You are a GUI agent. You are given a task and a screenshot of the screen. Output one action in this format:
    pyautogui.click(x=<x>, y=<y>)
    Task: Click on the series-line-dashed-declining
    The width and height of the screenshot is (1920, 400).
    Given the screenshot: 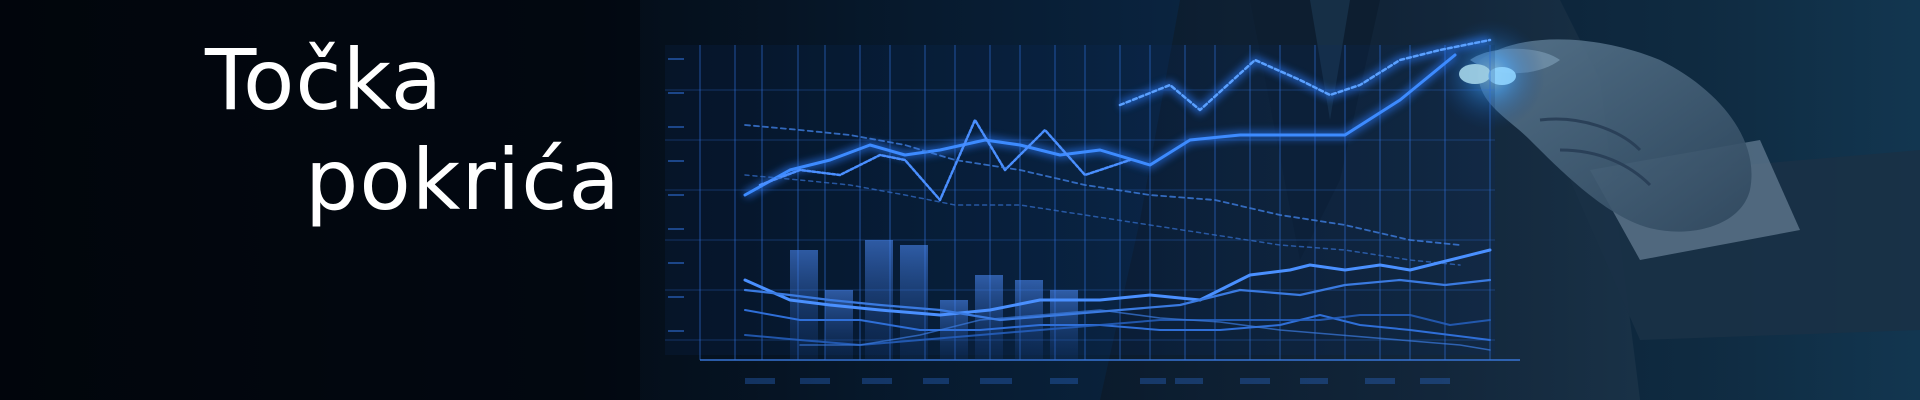 What is the action you would take?
    pyautogui.click(x=1102, y=185)
    